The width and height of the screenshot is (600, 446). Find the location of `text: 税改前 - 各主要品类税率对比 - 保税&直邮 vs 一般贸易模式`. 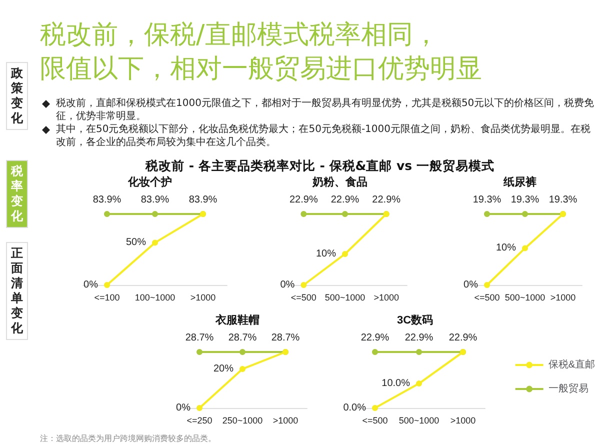

text: 税改前 - 各主要品类税率对比 - 保税&直邮 vs 一般贸易模式 is located at coordinates (320, 166).